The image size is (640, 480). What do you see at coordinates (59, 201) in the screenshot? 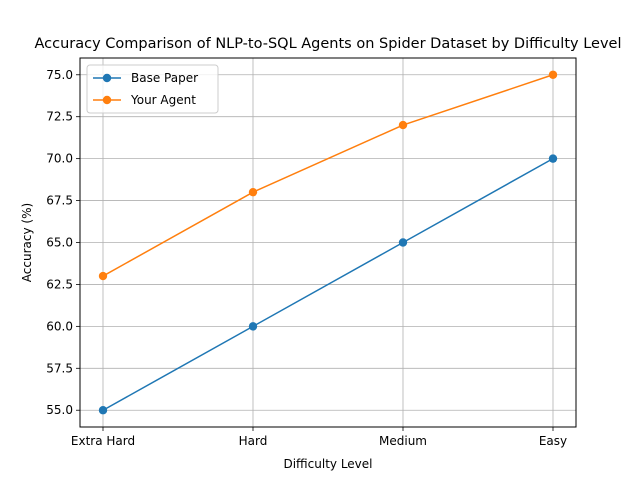
I see `y-tick-label: 67.5` at bounding box center [59, 201].